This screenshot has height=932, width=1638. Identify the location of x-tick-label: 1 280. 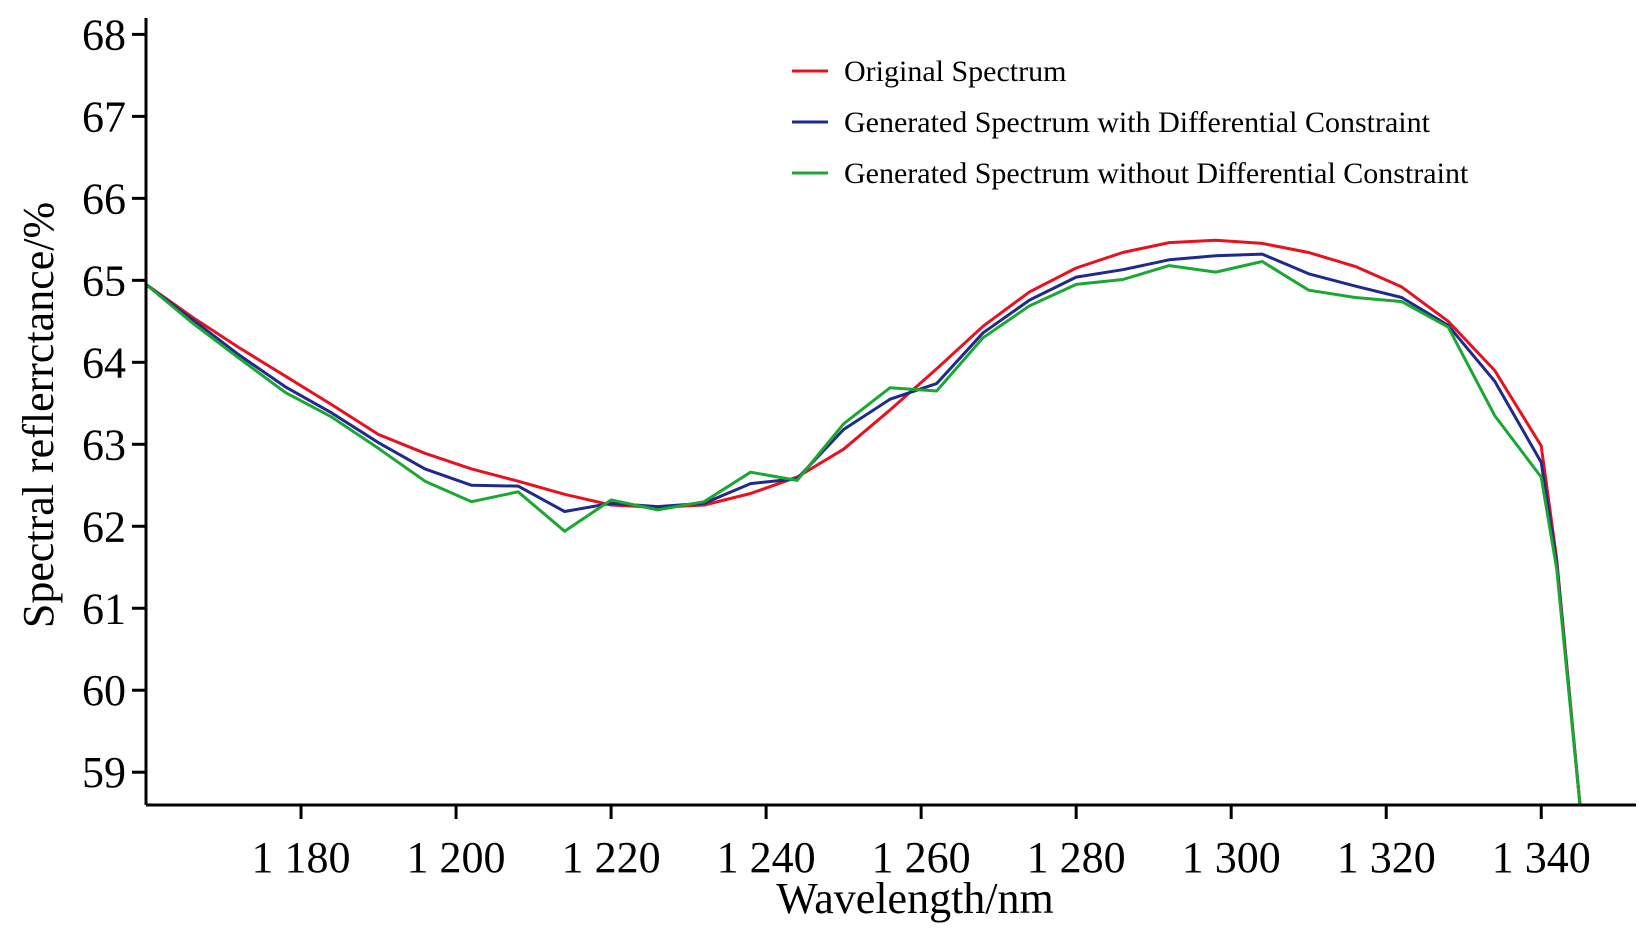
(1076, 857).